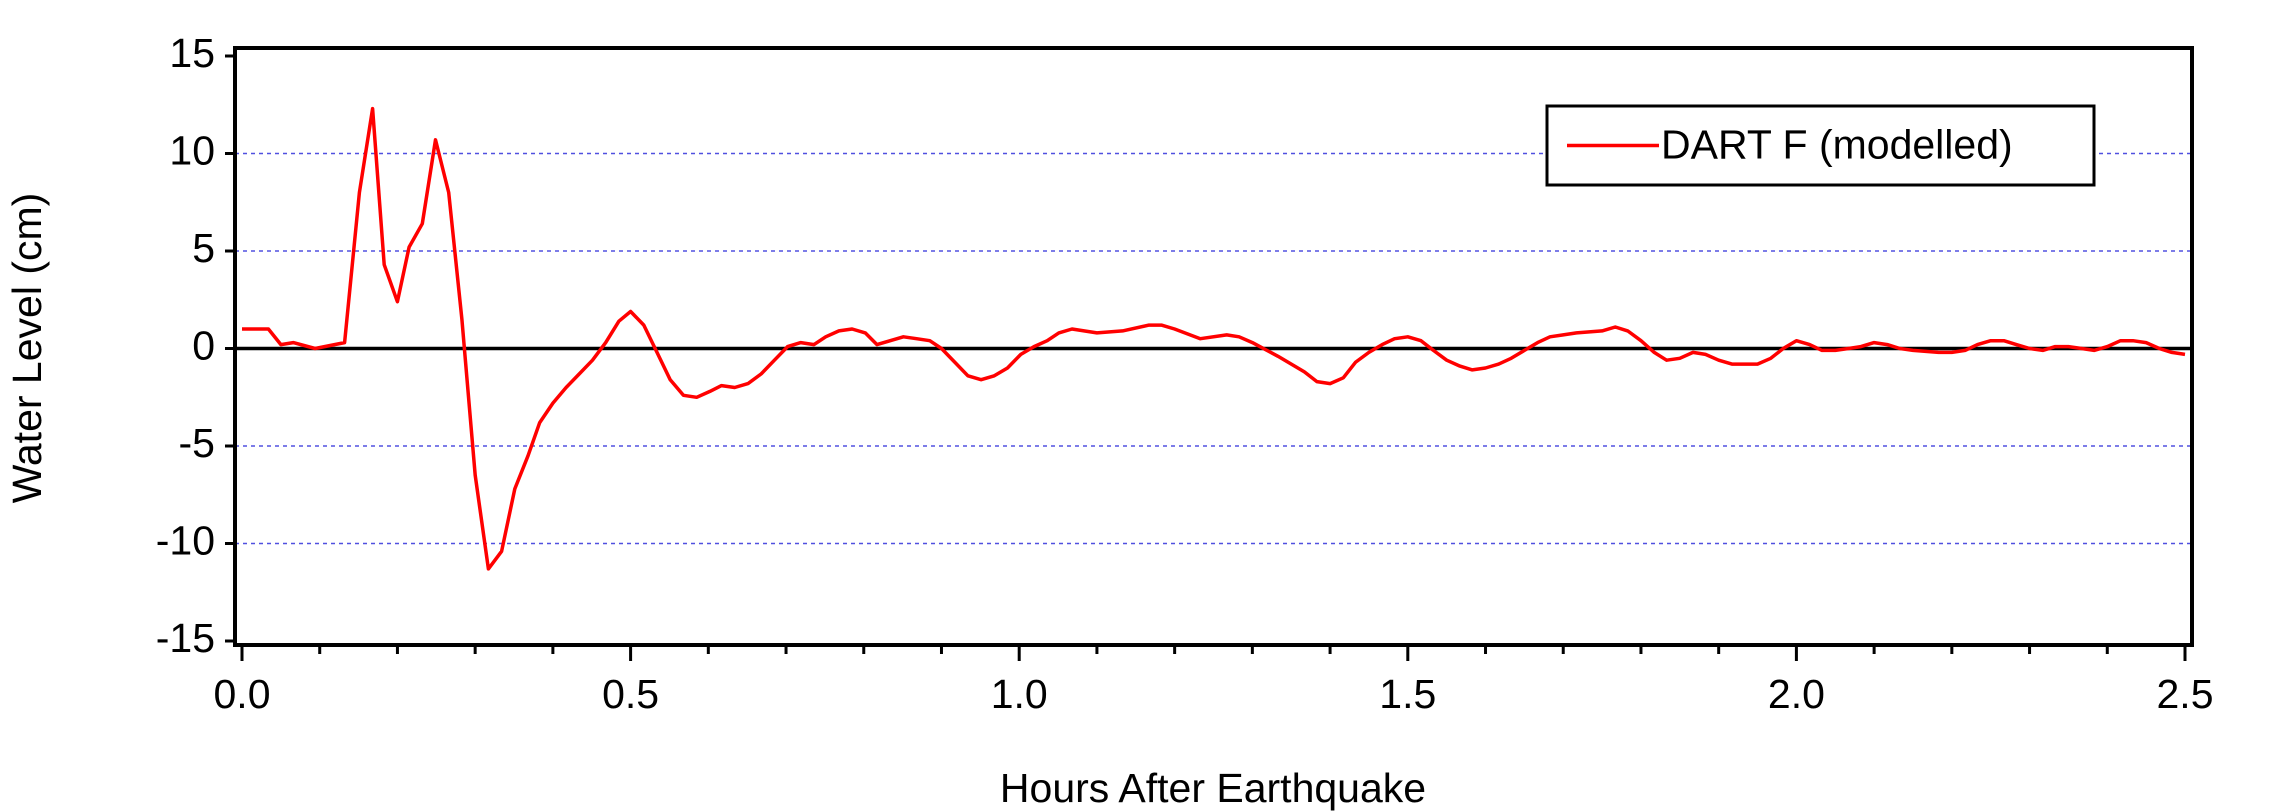 This screenshot has height=812, width=2273. Describe the element at coordinates (185, 540) in the screenshot. I see `y-tick-label: -10` at that location.